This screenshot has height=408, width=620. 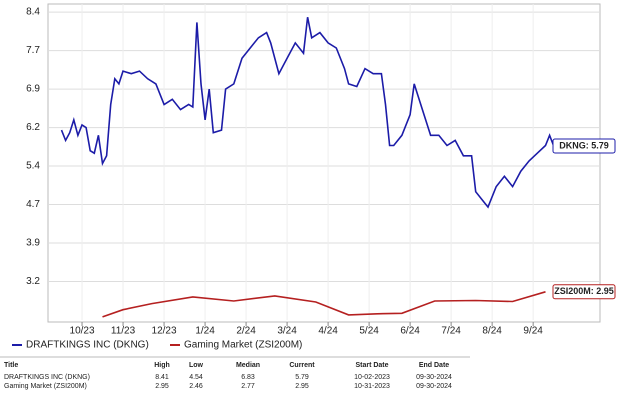 What do you see at coordinates (11, 365) in the screenshot?
I see `table-header: Title` at bounding box center [11, 365].